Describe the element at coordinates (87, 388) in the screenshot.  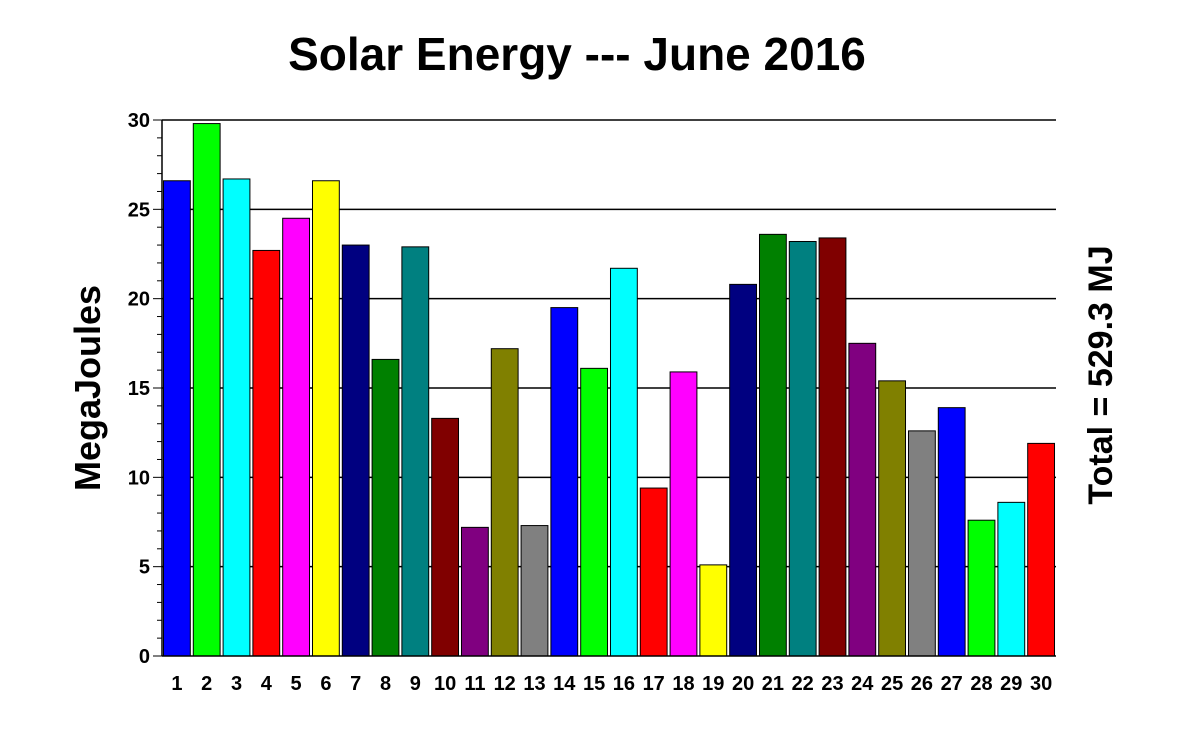
I see `y-axis-label: MegaJoules` at that location.